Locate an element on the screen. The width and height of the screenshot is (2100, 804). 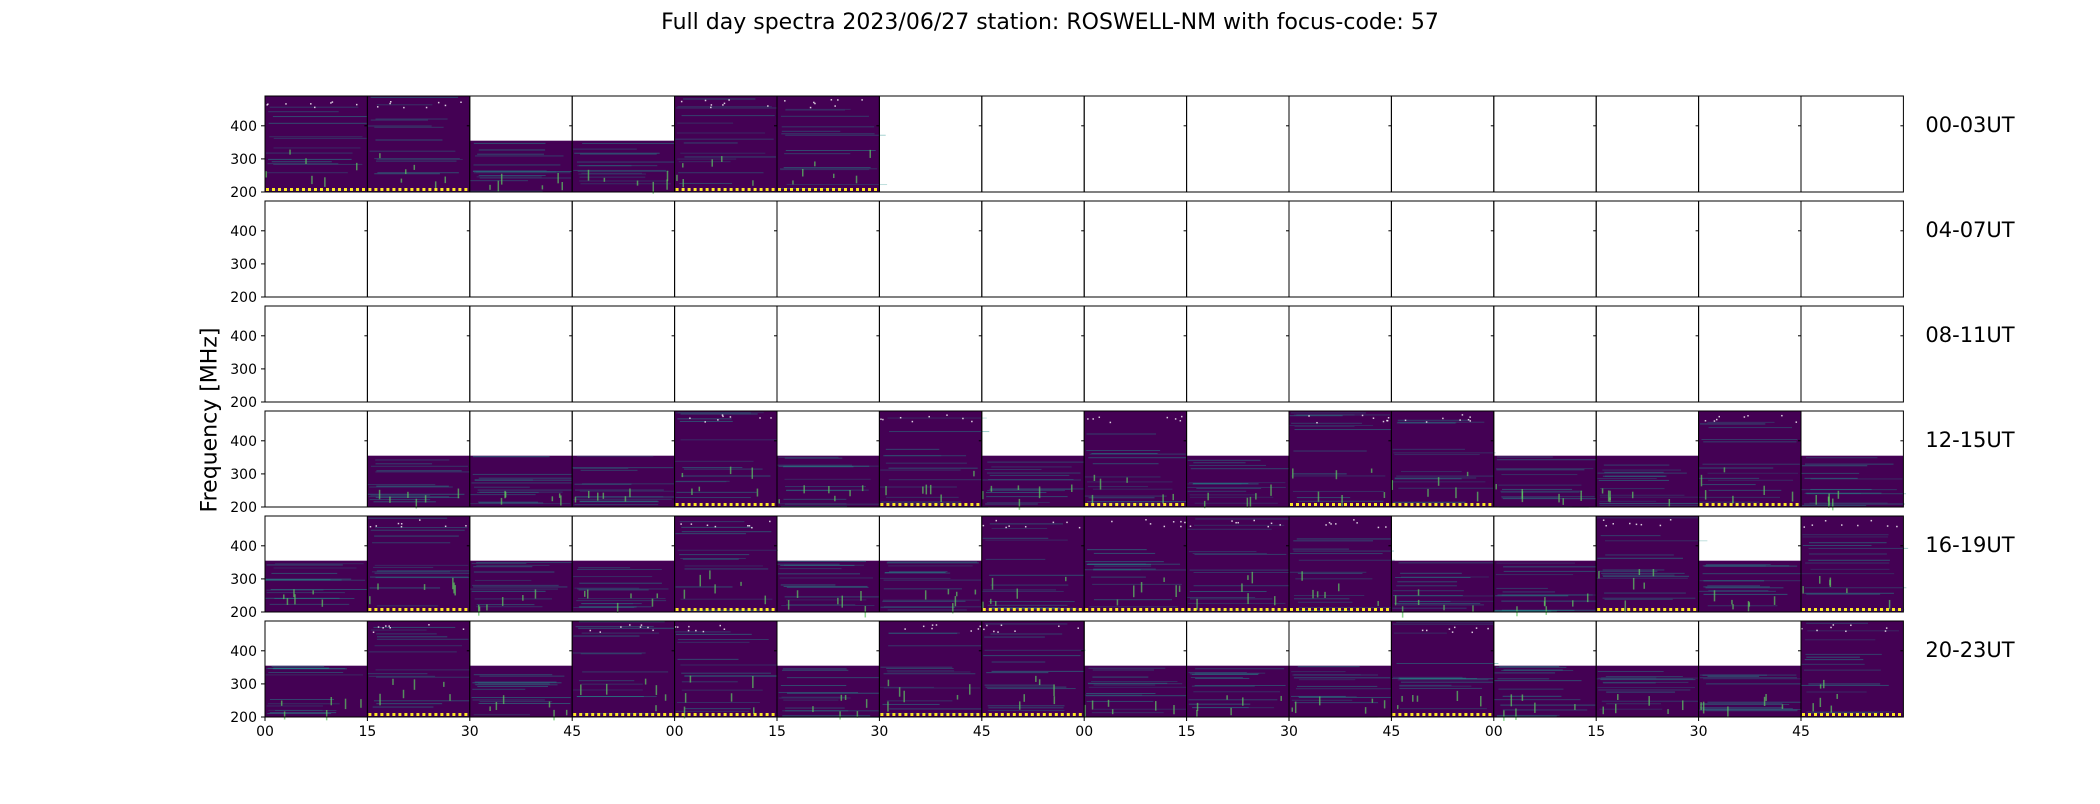
y-axis-label: Frequency [MHz] is located at coordinates (210, 420).